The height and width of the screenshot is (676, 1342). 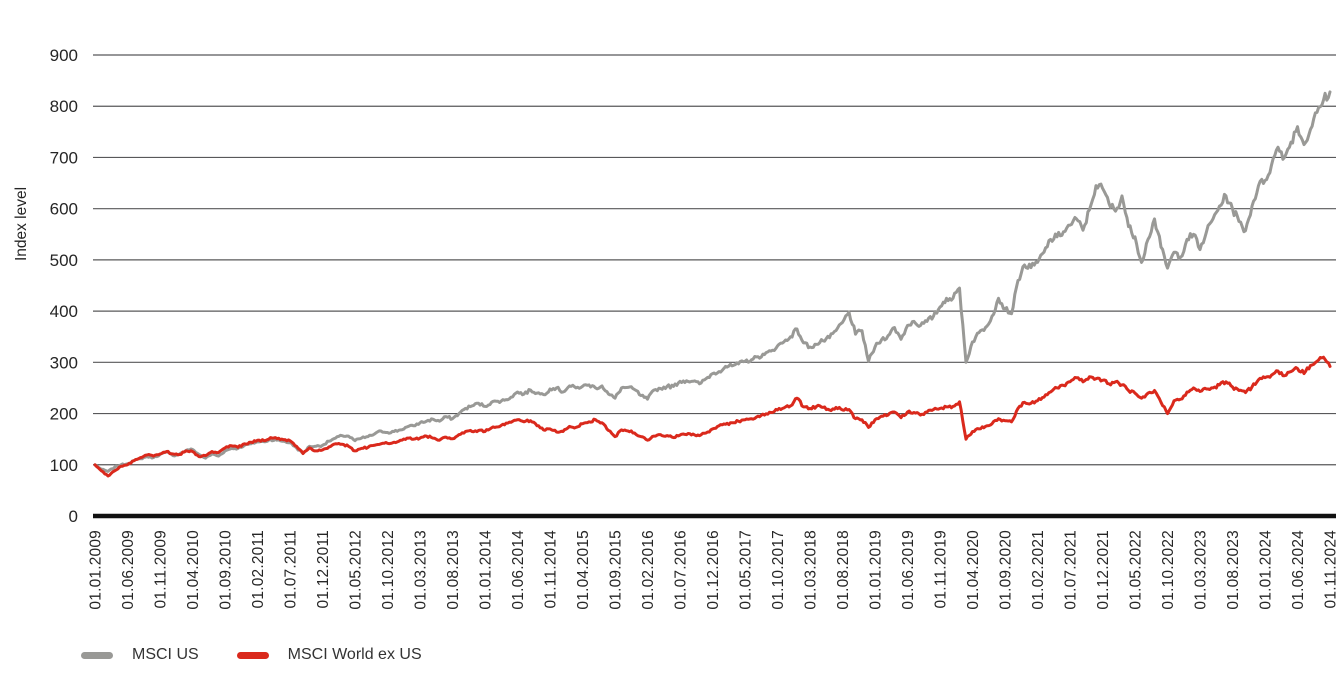 What do you see at coordinates (1298, 570) in the screenshot?
I see `x-tick-label: 01.06.2024` at bounding box center [1298, 570].